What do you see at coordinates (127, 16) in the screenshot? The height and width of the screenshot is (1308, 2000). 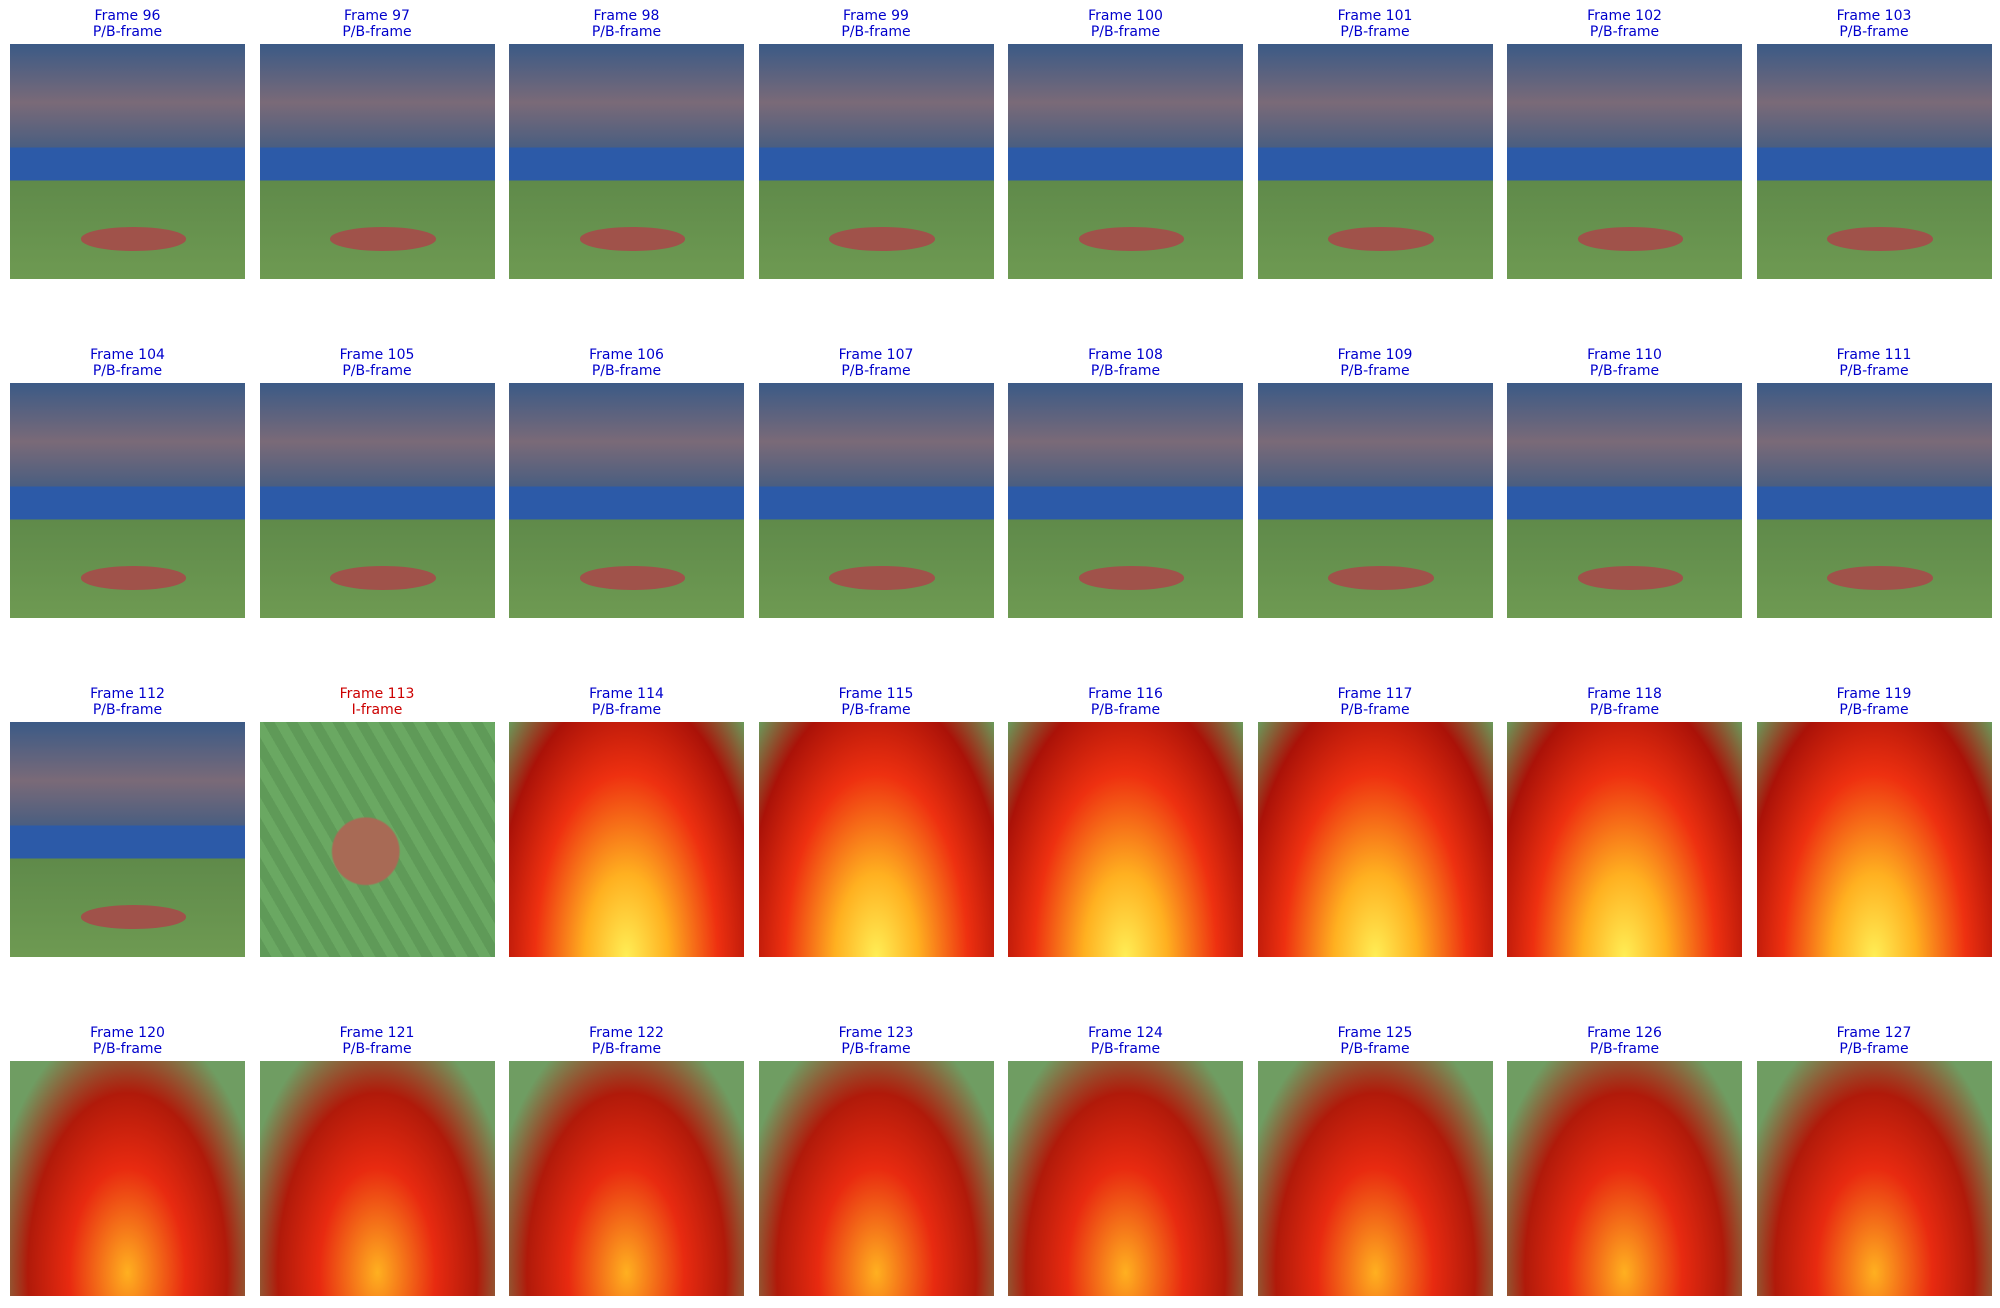 I see `frame-title: Frame 96` at bounding box center [127, 16].